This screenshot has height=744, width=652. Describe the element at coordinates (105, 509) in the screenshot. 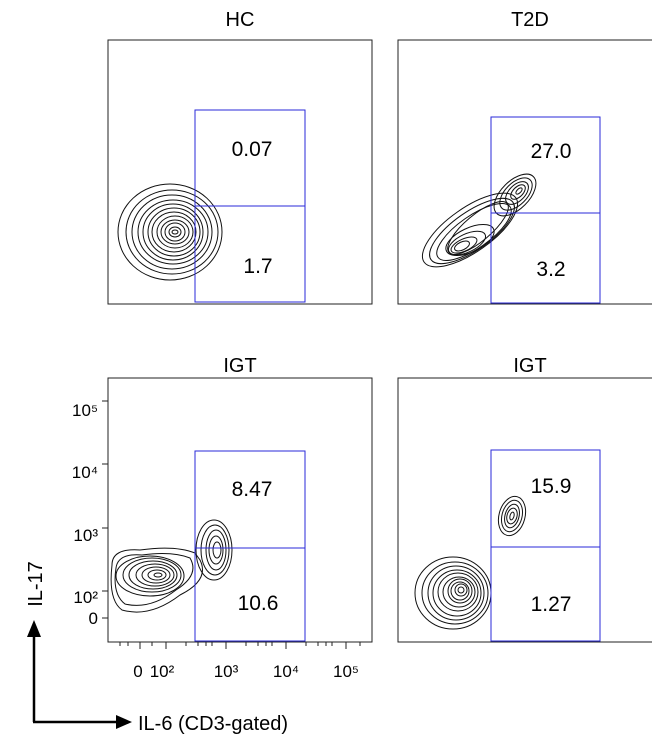

I see `y-axis` at that location.